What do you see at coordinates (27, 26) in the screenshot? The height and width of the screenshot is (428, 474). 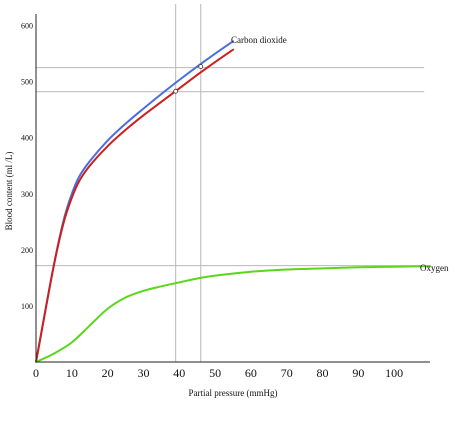 I see `y-tick-label-600: 600` at bounding box center [27, 26].